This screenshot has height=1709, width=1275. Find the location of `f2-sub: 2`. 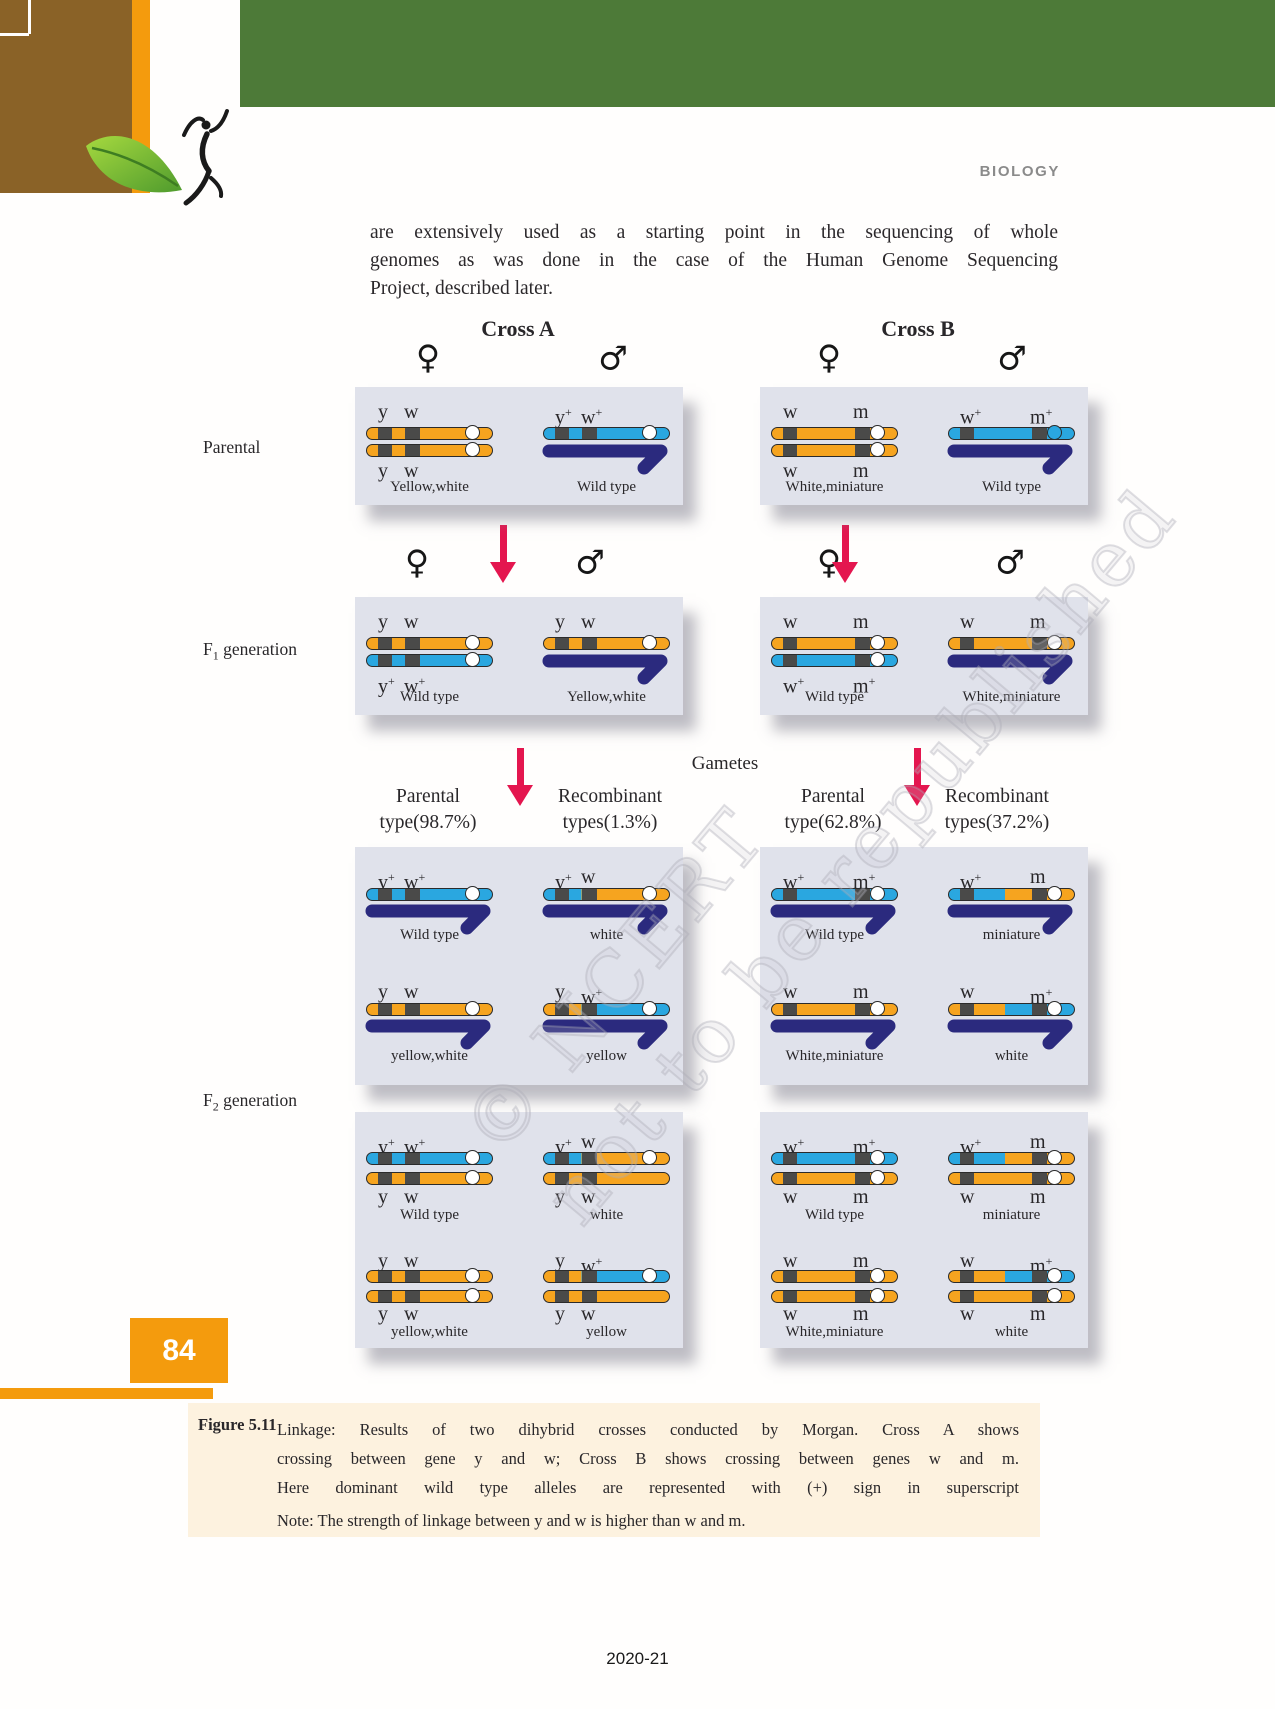

f2-sub: 2 is located at coordinates (215, 1106).